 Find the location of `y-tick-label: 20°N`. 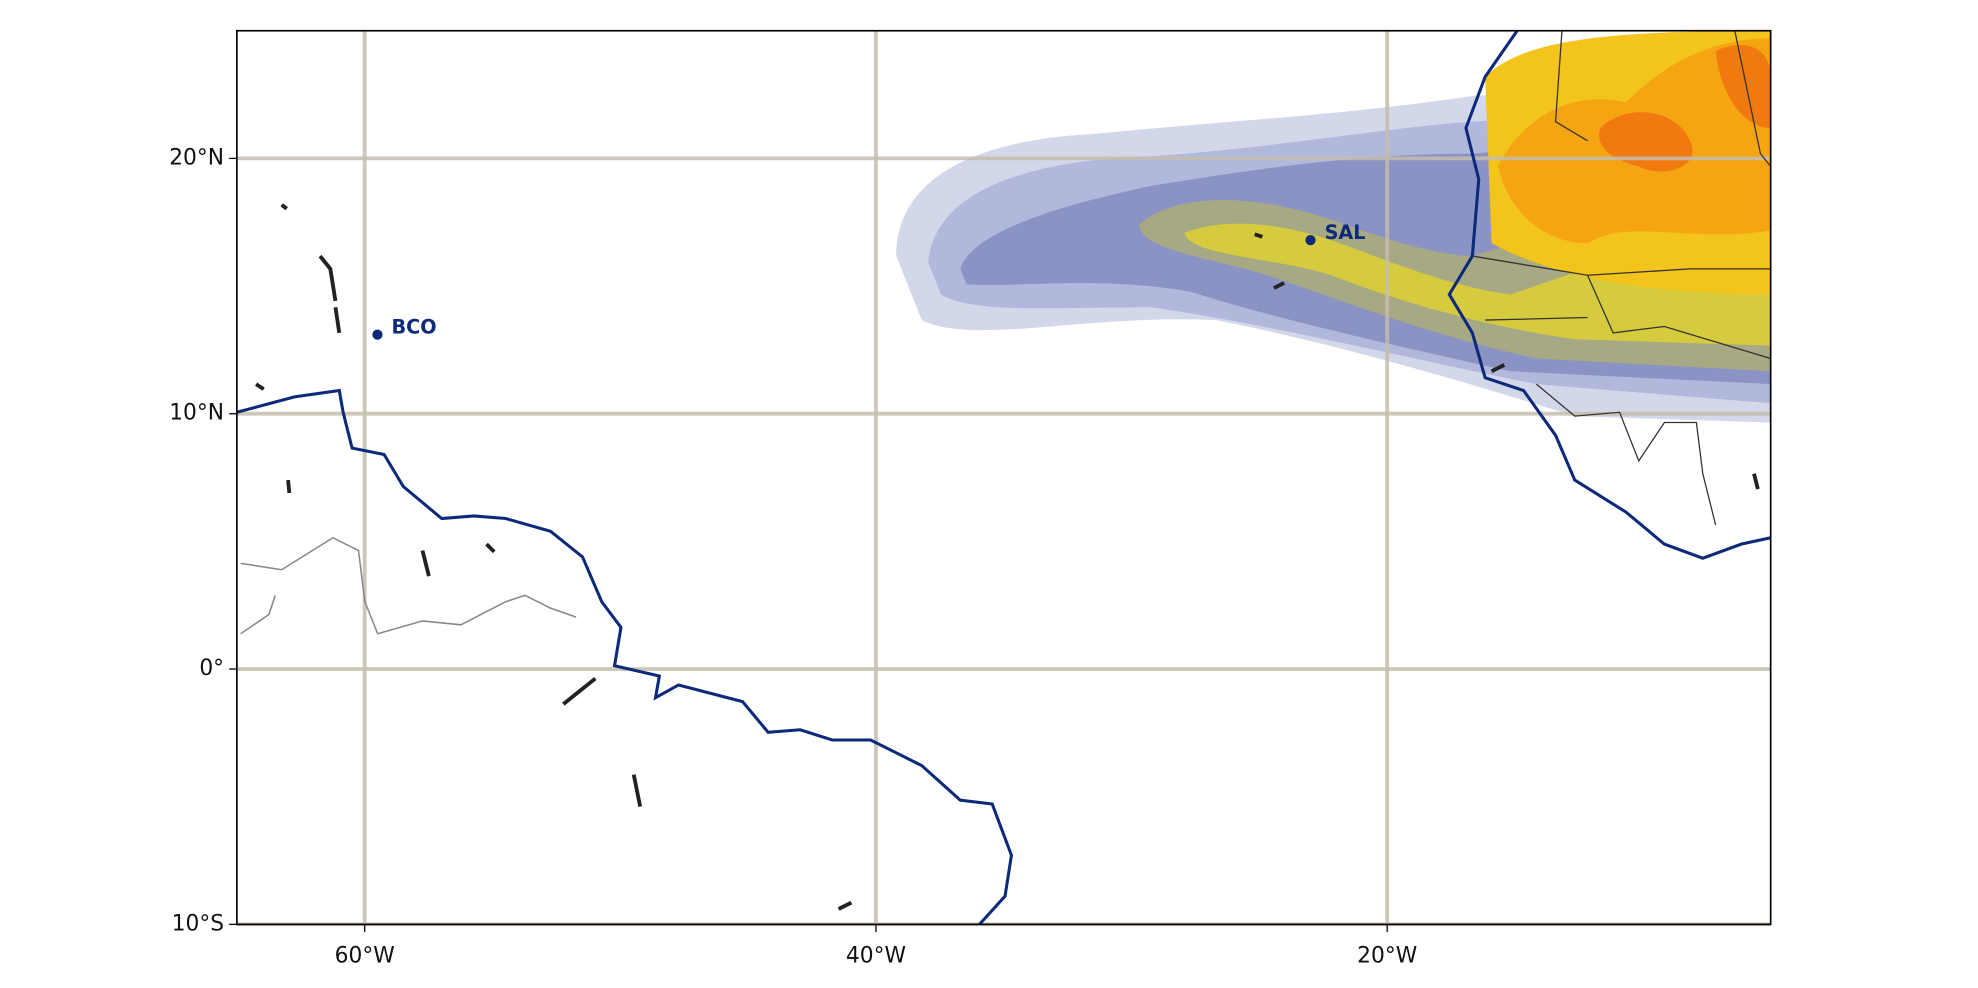

y-tick-label: 20°N is located at coordinates (196, 157).